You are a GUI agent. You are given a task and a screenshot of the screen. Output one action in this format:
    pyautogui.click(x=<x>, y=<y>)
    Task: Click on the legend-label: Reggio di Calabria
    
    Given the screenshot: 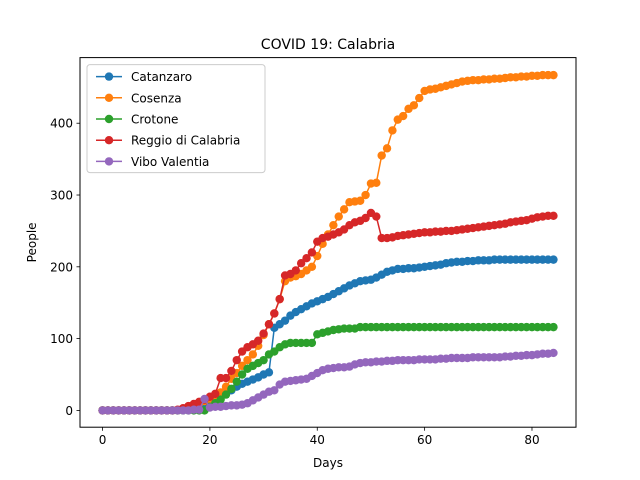 What is the action you would take?
    pyautogui.click(x=185, y=141)
    